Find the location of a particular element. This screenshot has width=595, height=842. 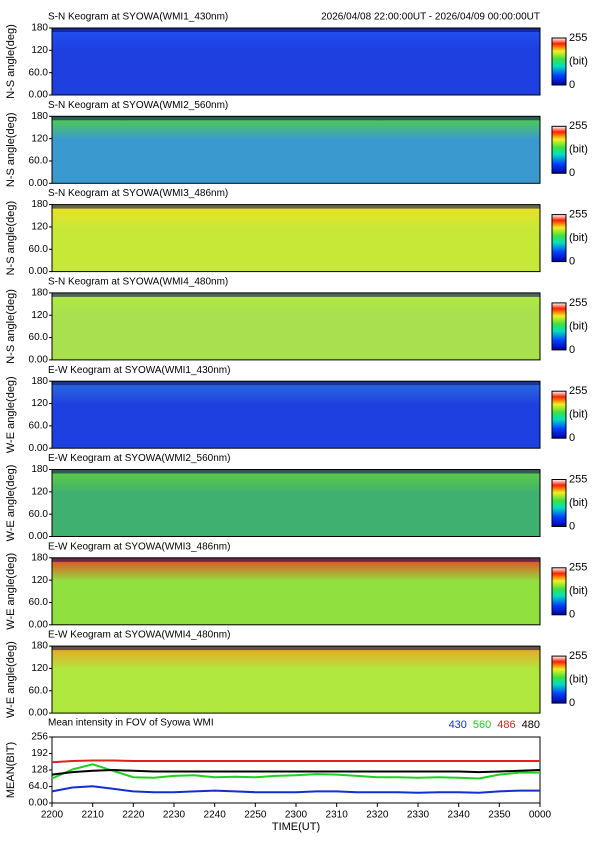

panel-title: S-N Keogram at SYOWA(WMI4_480nm) is located at coordinates (138, 282).